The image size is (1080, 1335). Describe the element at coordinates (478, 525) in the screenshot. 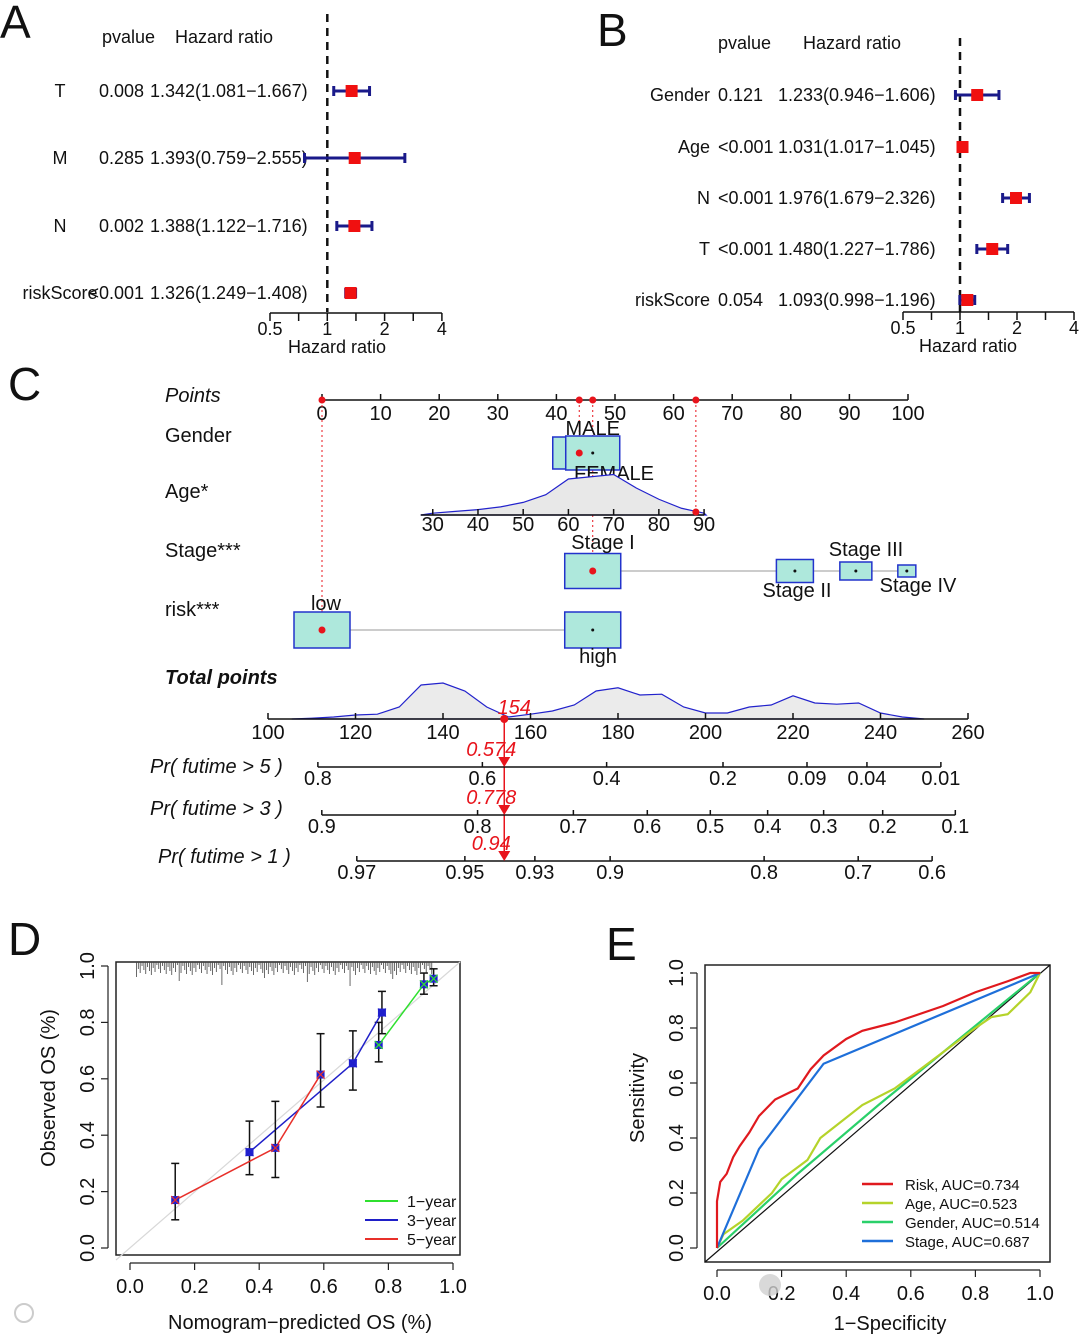

I see `age-tick-label: 40` at that location.